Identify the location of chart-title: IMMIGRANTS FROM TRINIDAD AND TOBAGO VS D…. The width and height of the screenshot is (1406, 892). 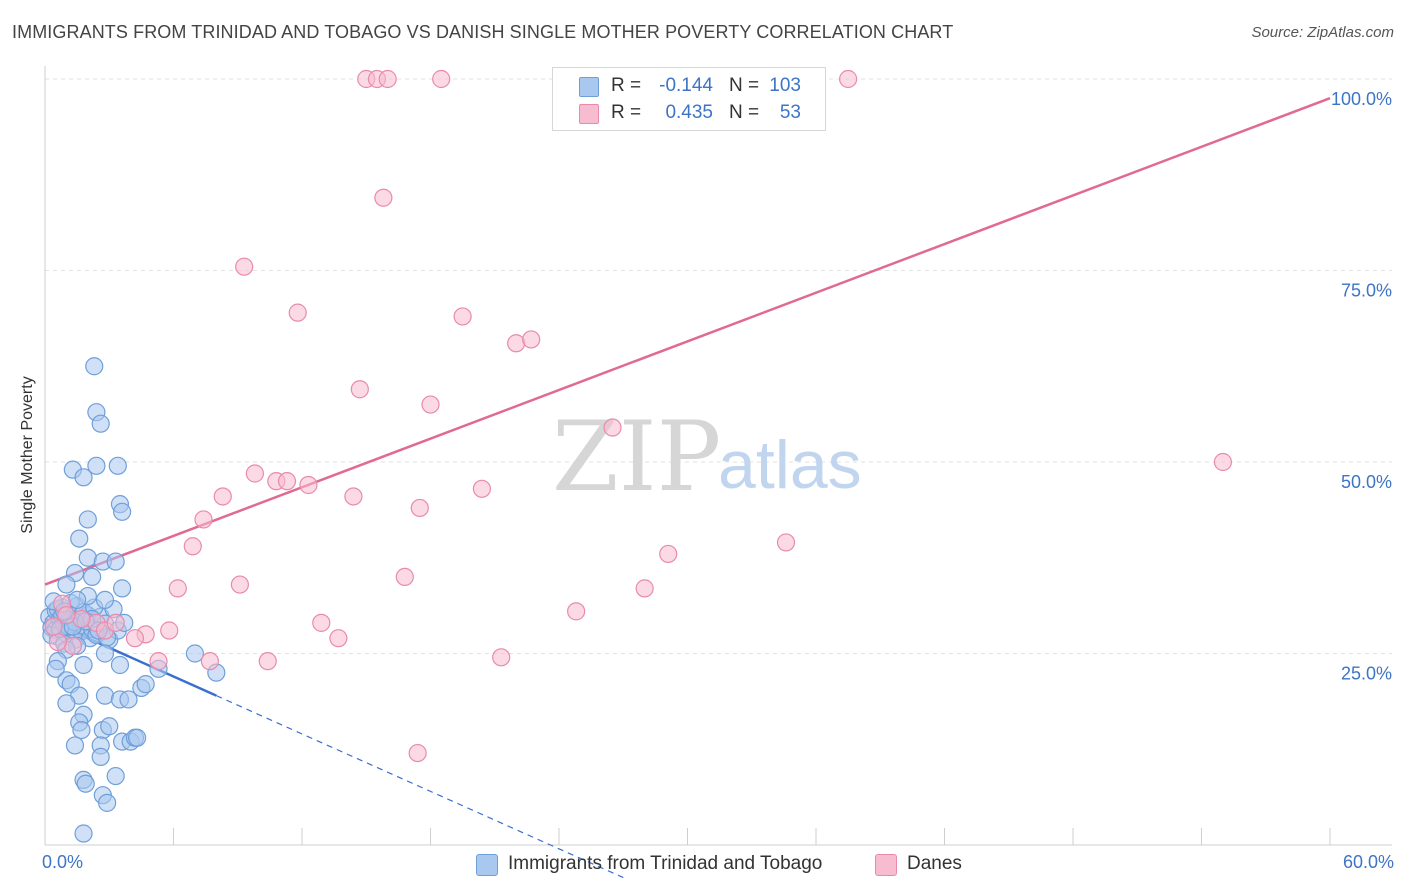
(483, 32).